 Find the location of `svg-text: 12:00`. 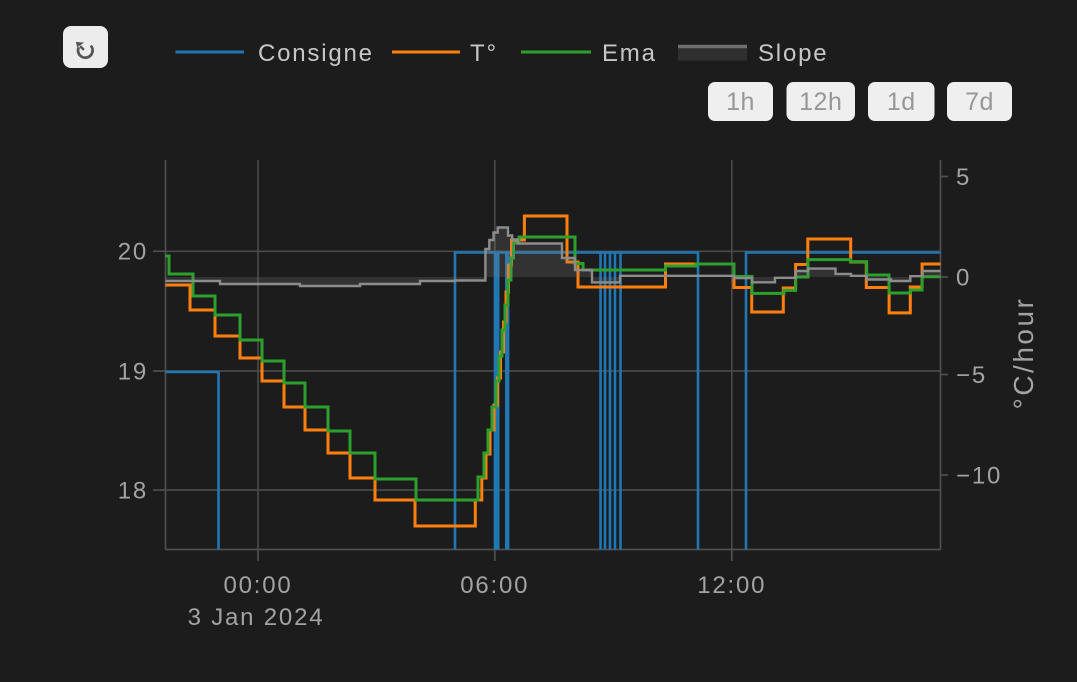

svg-text: 12:00 is located at coordinates (731, 585).